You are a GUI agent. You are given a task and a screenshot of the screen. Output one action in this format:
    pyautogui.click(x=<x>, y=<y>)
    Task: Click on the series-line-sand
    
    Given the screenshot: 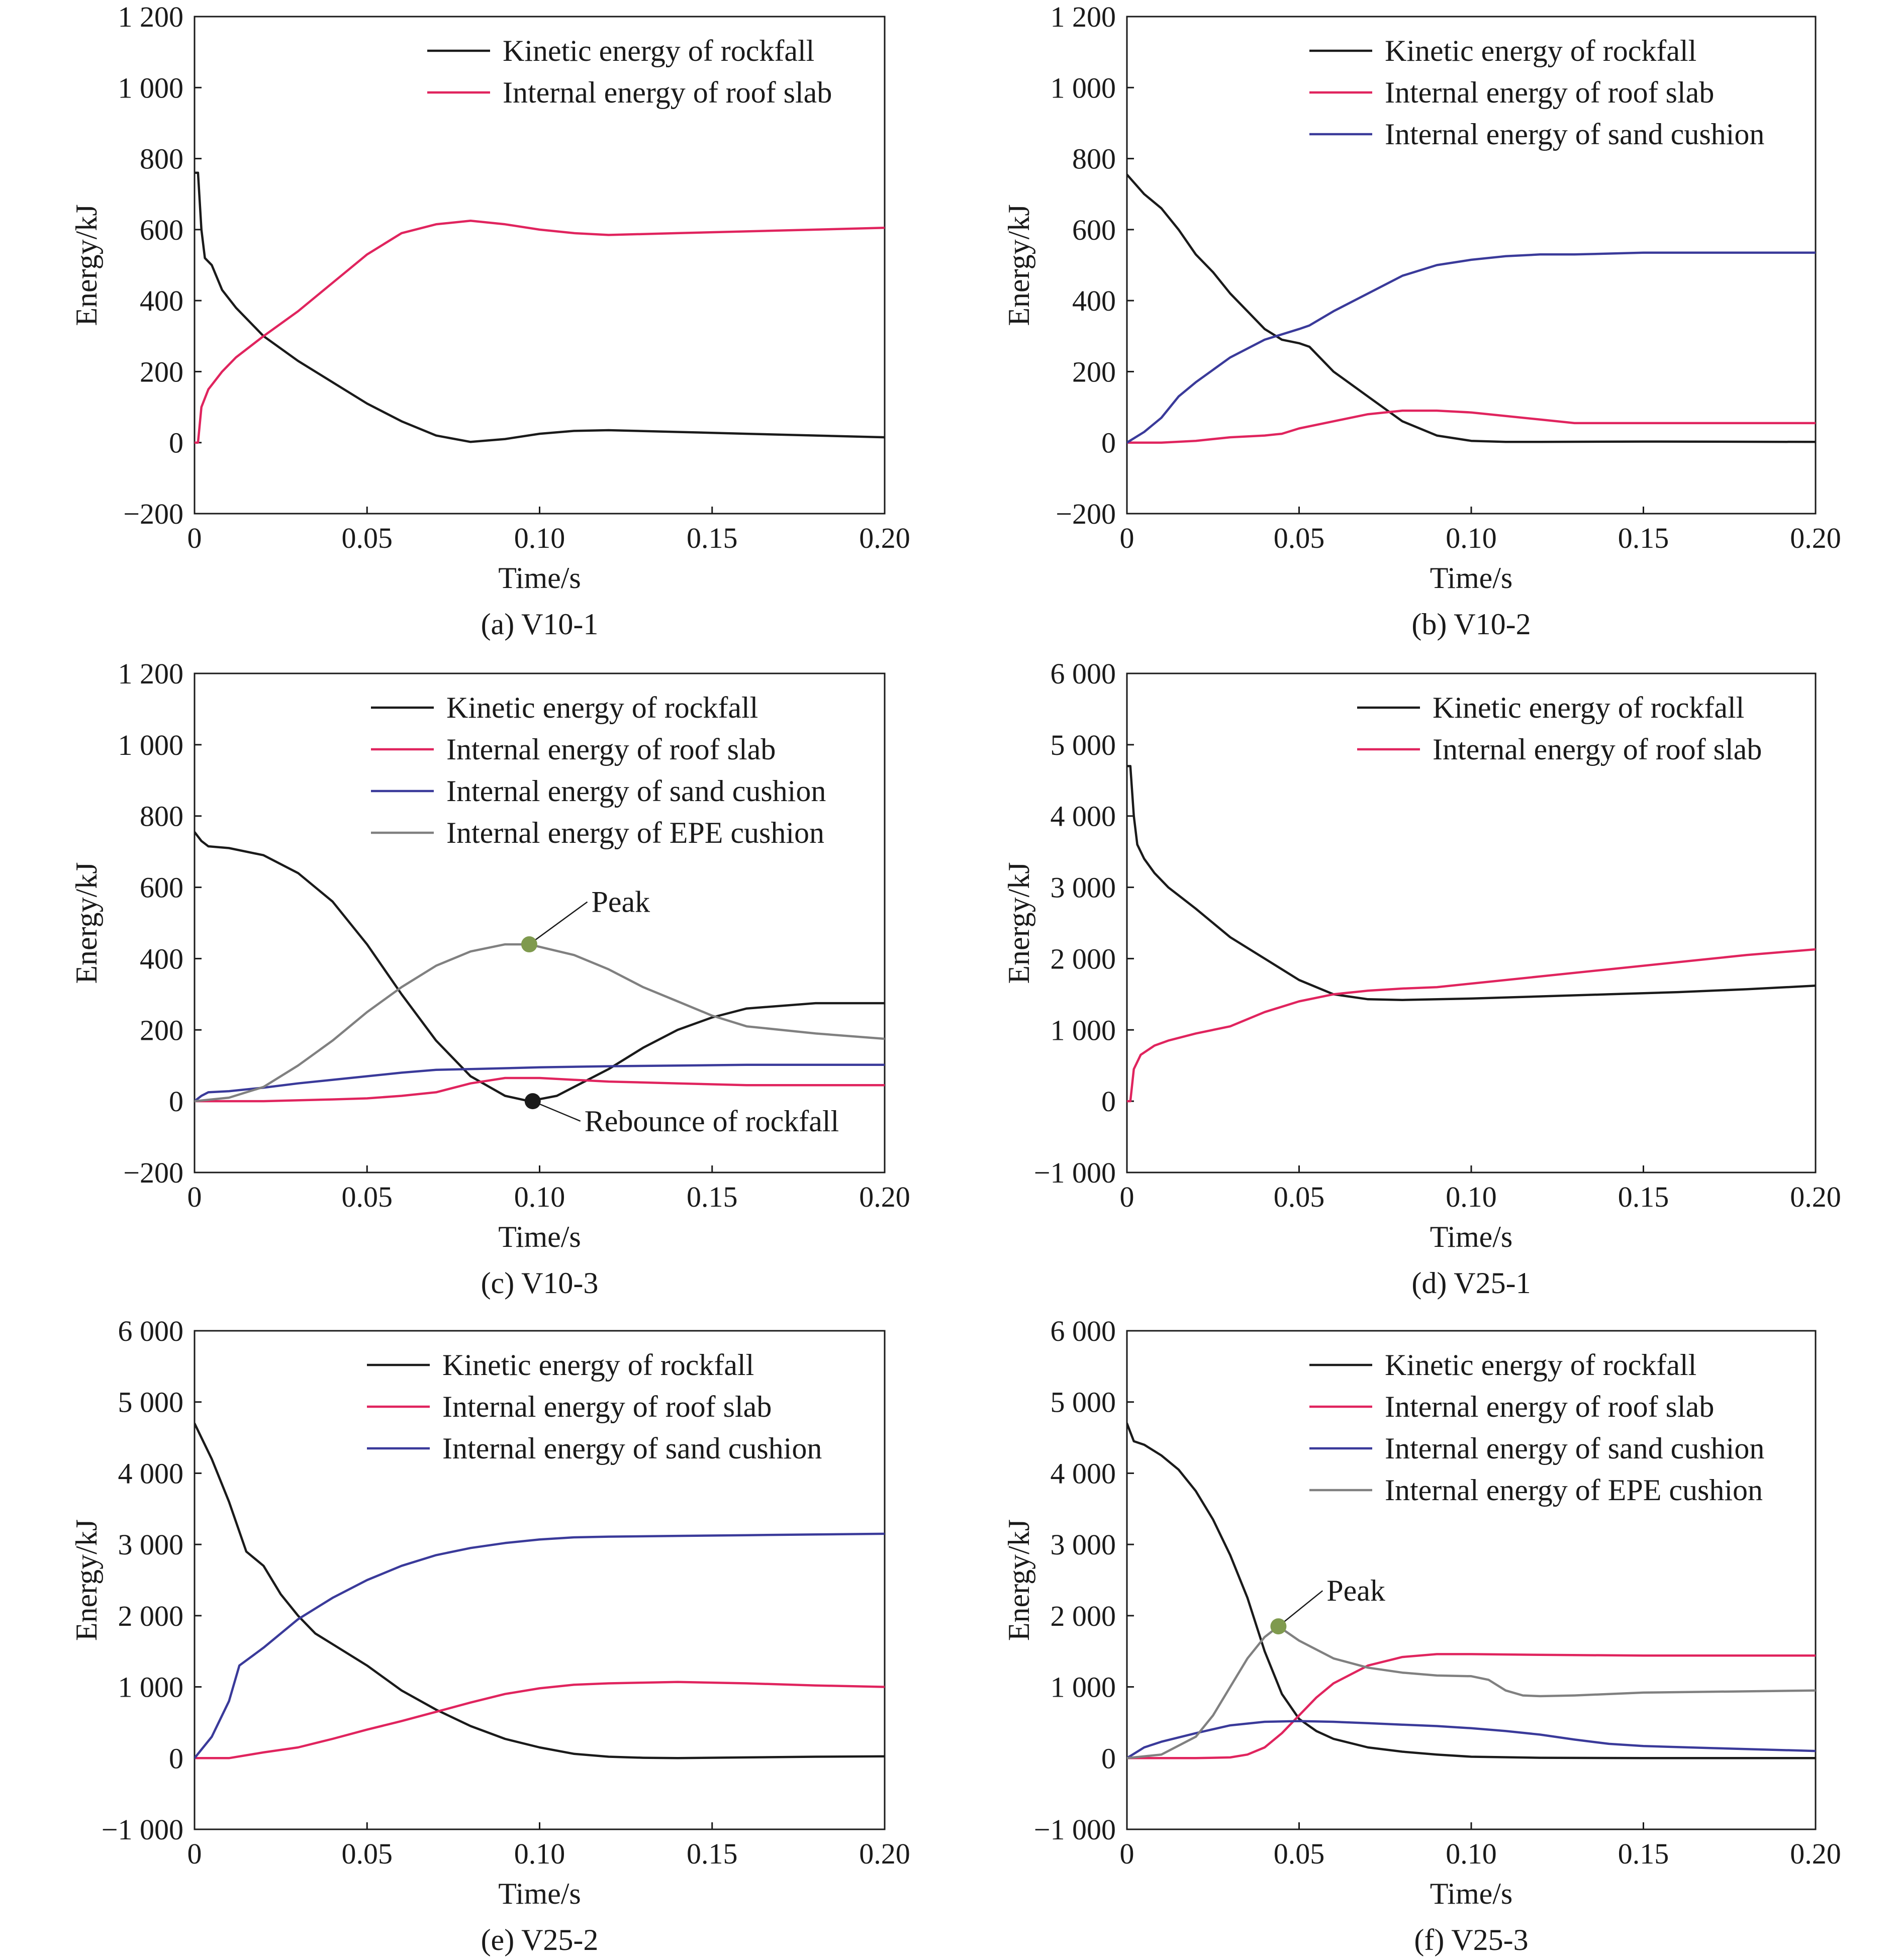 What is the action you would take?
    pyautogui.click(x=540, y=1083)
    